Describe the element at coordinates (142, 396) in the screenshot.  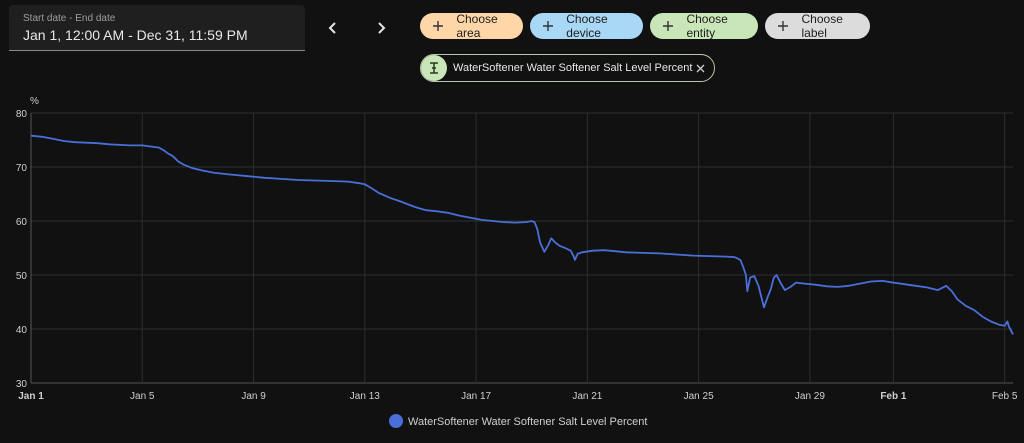
I see `x-tick-label: Jan 5` at that location.